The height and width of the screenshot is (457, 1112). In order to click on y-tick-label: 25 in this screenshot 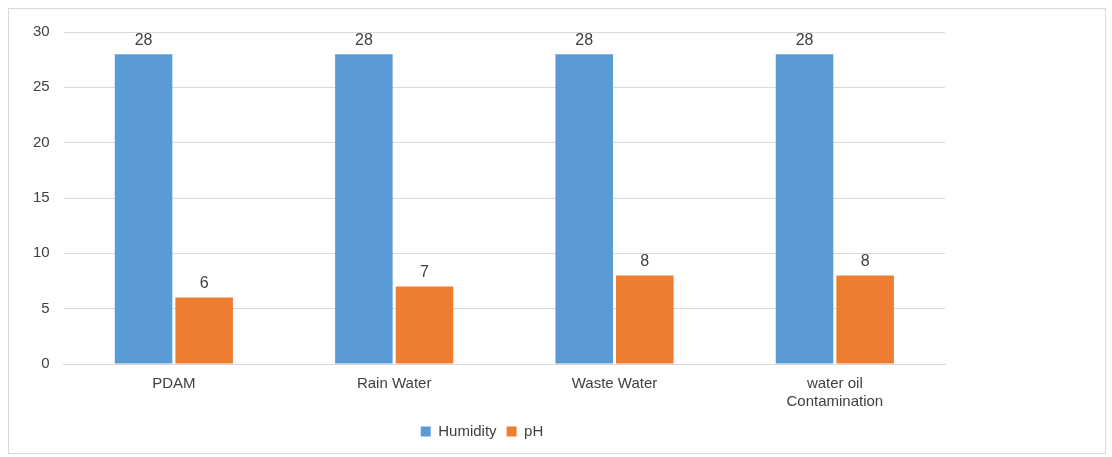, I will do `click(41, 86)`.